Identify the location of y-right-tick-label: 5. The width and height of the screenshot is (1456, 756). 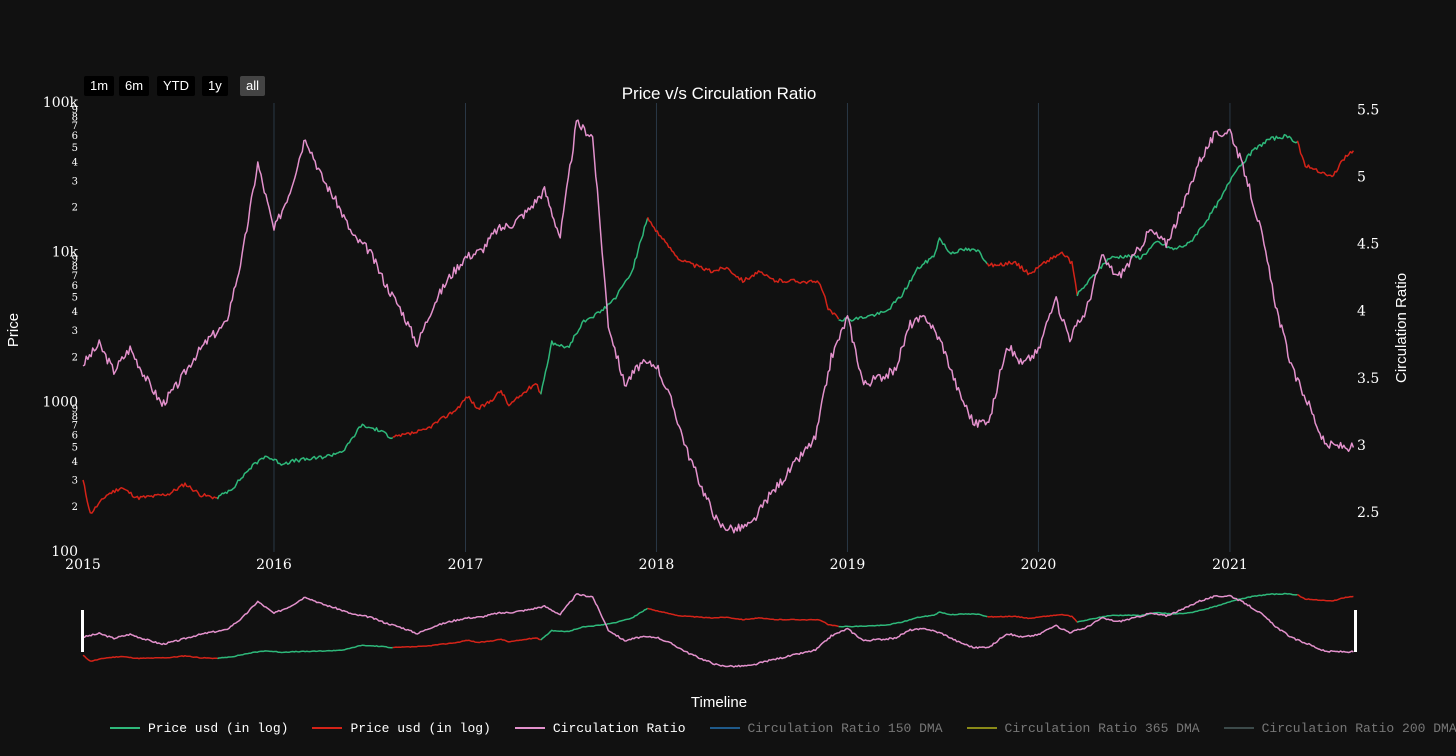
(1361, 178).